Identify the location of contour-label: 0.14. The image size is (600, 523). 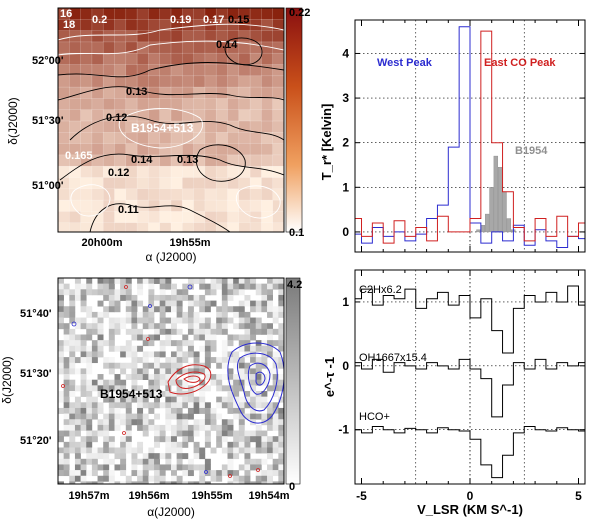
(142, 160).